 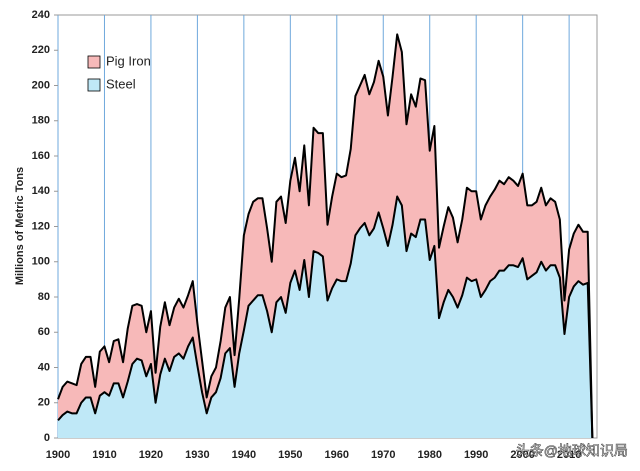 What do you see at coordinates (151, 455) in the screenshot?
I see `x-tick-label: 1920` at bounding box center [151, 455].